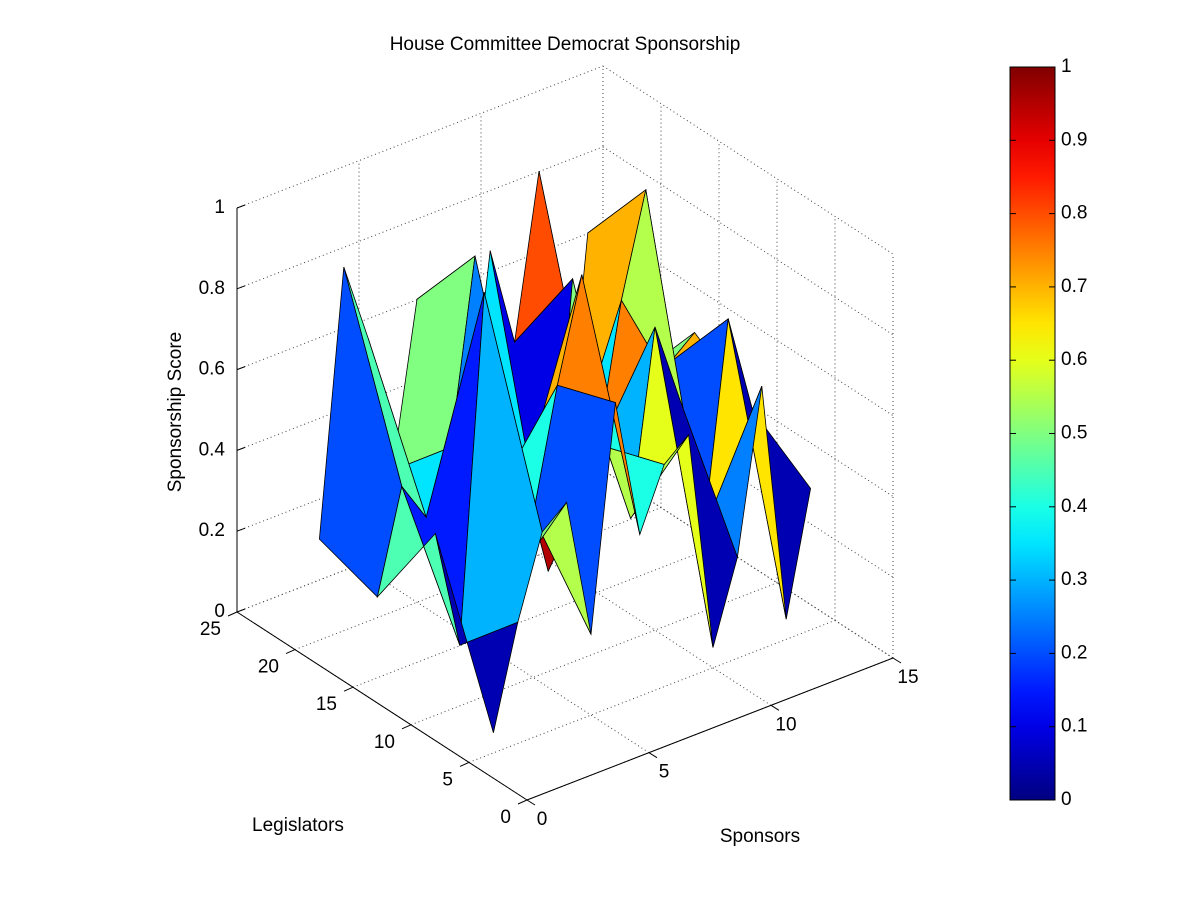 The width and height of the screenshot is (1200, 900). I want to click on y-tick-label: 20, so click(268, 667).